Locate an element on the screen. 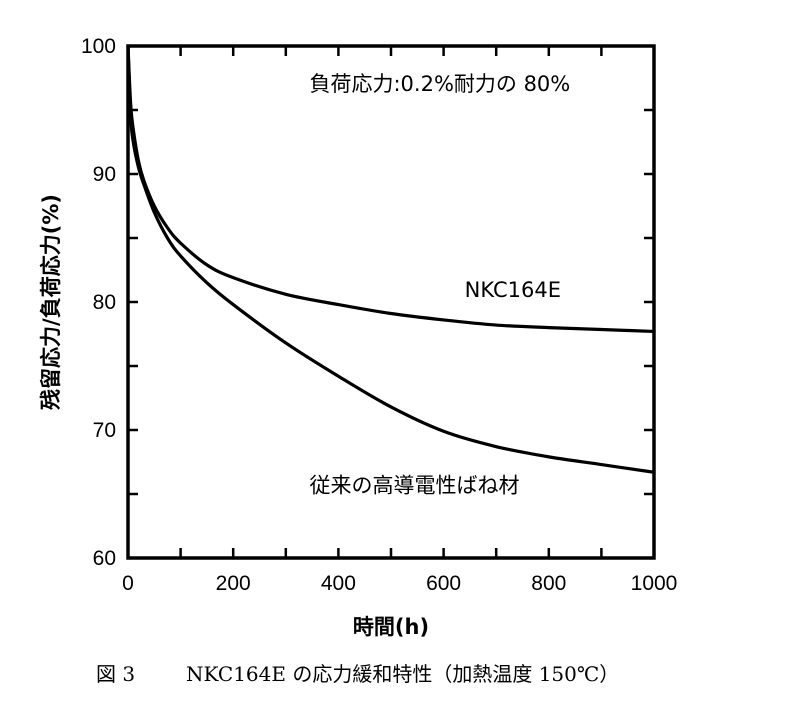  x-tick-label: 400 is located at coordinates (338, 583).